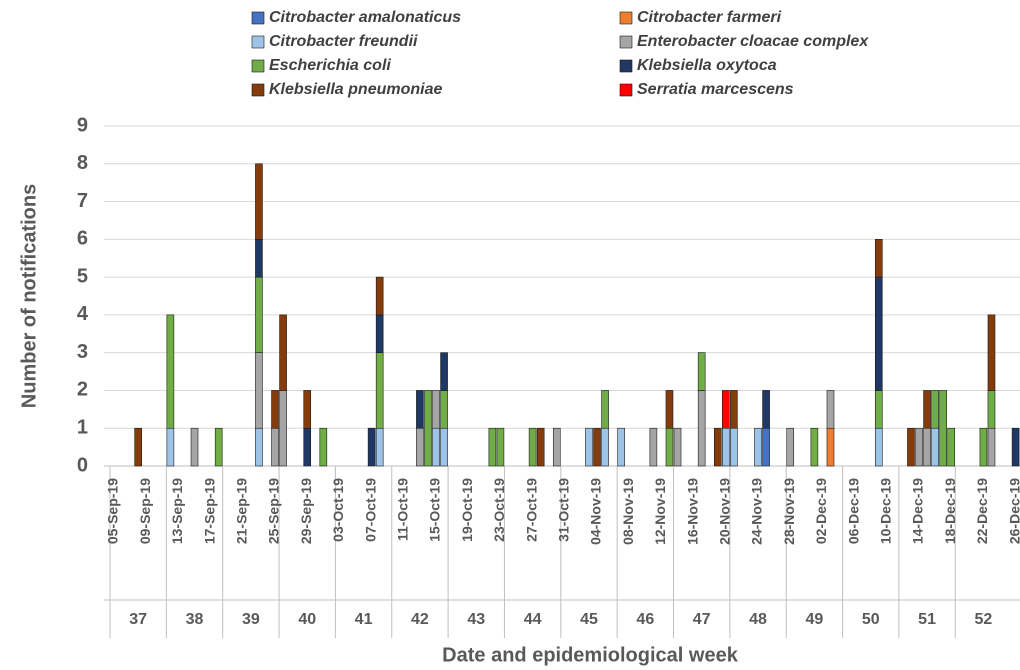 The width and height of the screenshot is (1020, 670). I want to click on x-tick-label: 07-Oct-19, so click(370, 510).